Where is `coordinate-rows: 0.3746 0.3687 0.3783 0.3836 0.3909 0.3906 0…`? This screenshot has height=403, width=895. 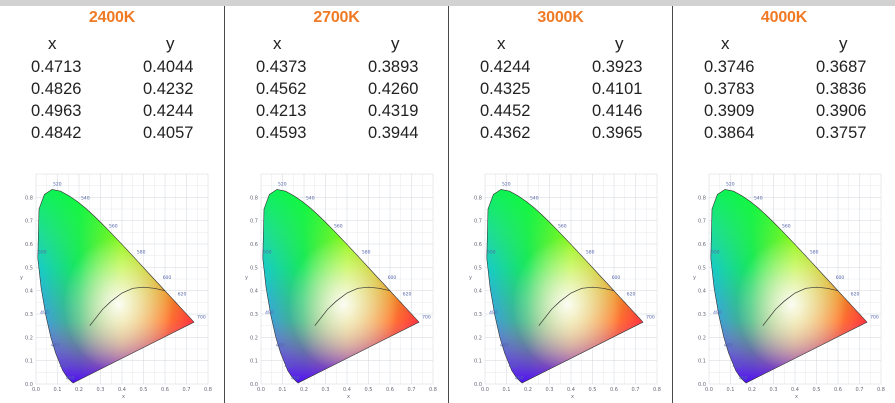 coordinate-rows: 0.3746 0.3687 0.3783 0.3836 0.3909 0.3906 0… is located at coordinates (784, 102).